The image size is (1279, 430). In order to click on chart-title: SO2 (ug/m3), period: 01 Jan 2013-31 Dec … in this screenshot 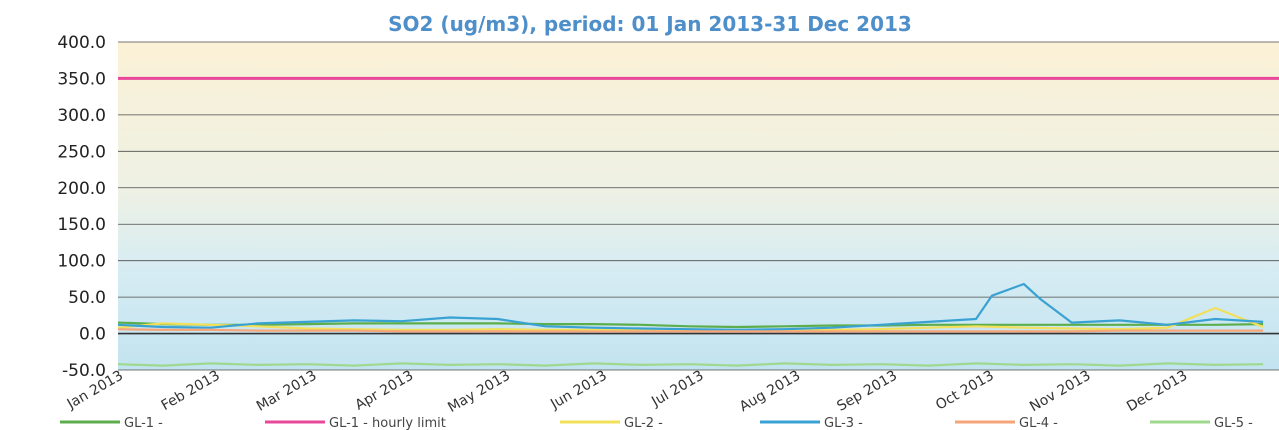, I will do `click(650, 24)`.